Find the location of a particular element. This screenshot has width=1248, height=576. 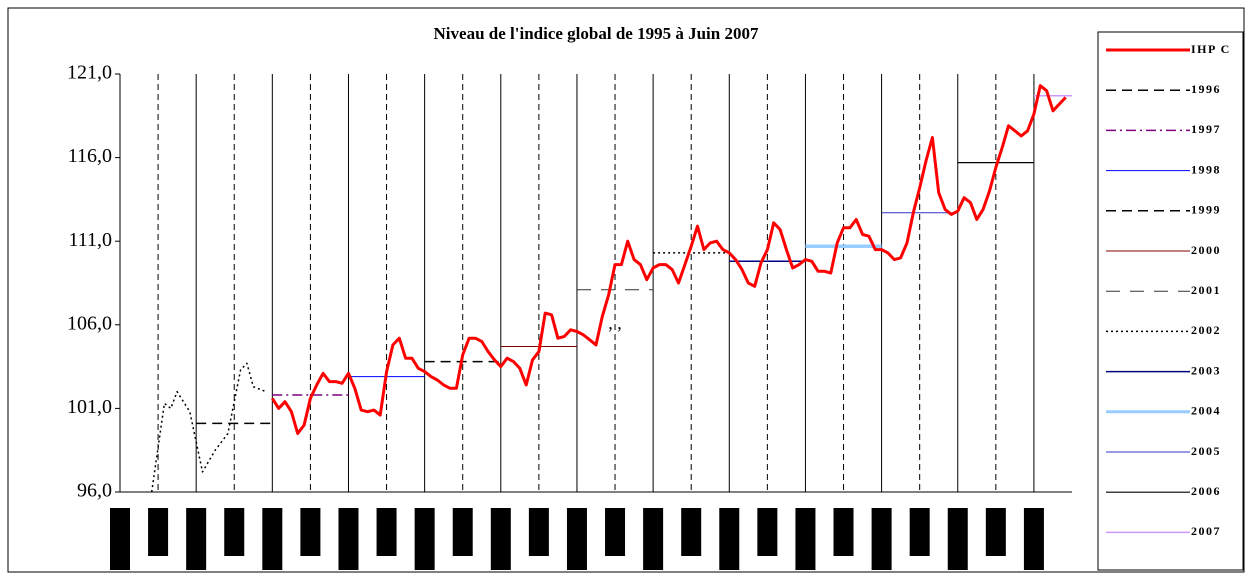

legend-box is located at coordinates (1170, 301).